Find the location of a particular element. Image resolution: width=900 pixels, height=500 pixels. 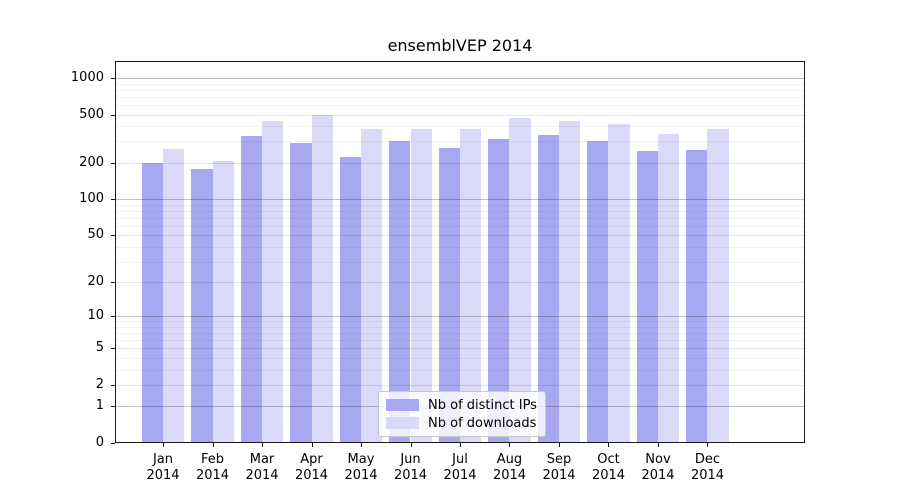

chart-title: ensemblVEP 2014 is located at coordinates (460, 45).